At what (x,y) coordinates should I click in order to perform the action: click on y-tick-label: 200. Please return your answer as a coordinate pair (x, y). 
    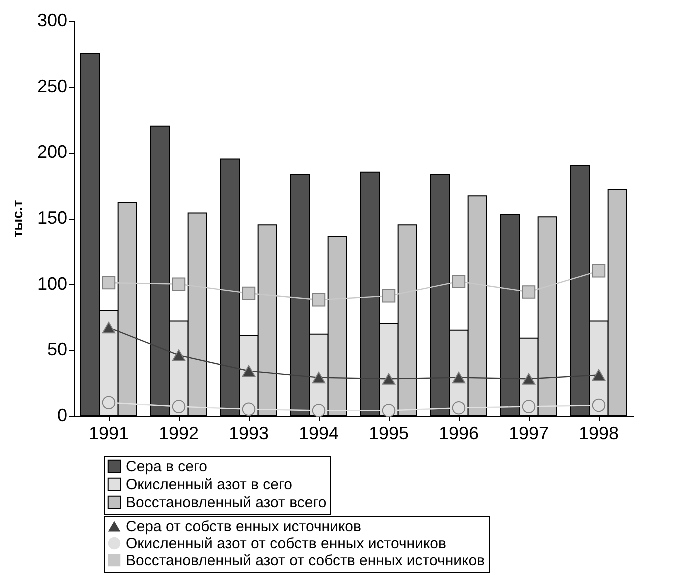
    Looking at the image, I should click on (52, 152).